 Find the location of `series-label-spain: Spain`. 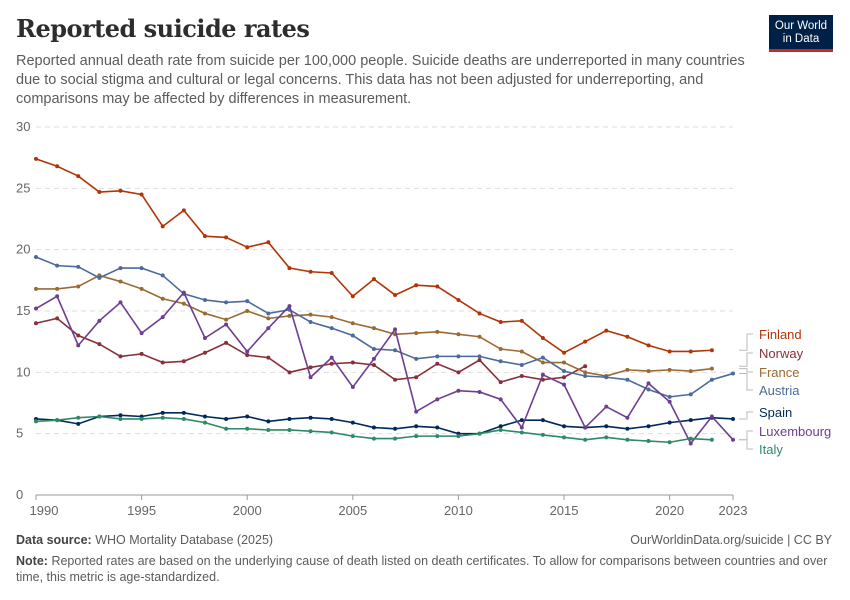

series-label-spain: Spain is located at coordinates (775, 412).